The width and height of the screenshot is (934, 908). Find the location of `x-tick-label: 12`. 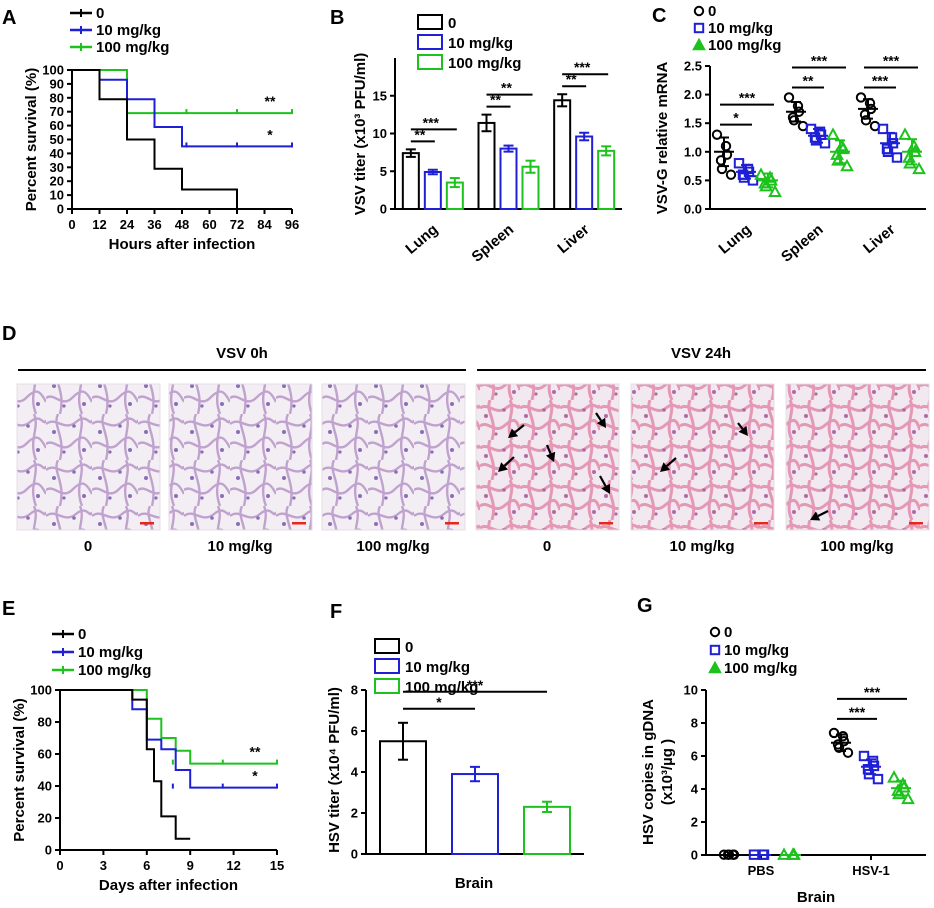

x-tick-label: 12 is located at coordinates (99, 224).